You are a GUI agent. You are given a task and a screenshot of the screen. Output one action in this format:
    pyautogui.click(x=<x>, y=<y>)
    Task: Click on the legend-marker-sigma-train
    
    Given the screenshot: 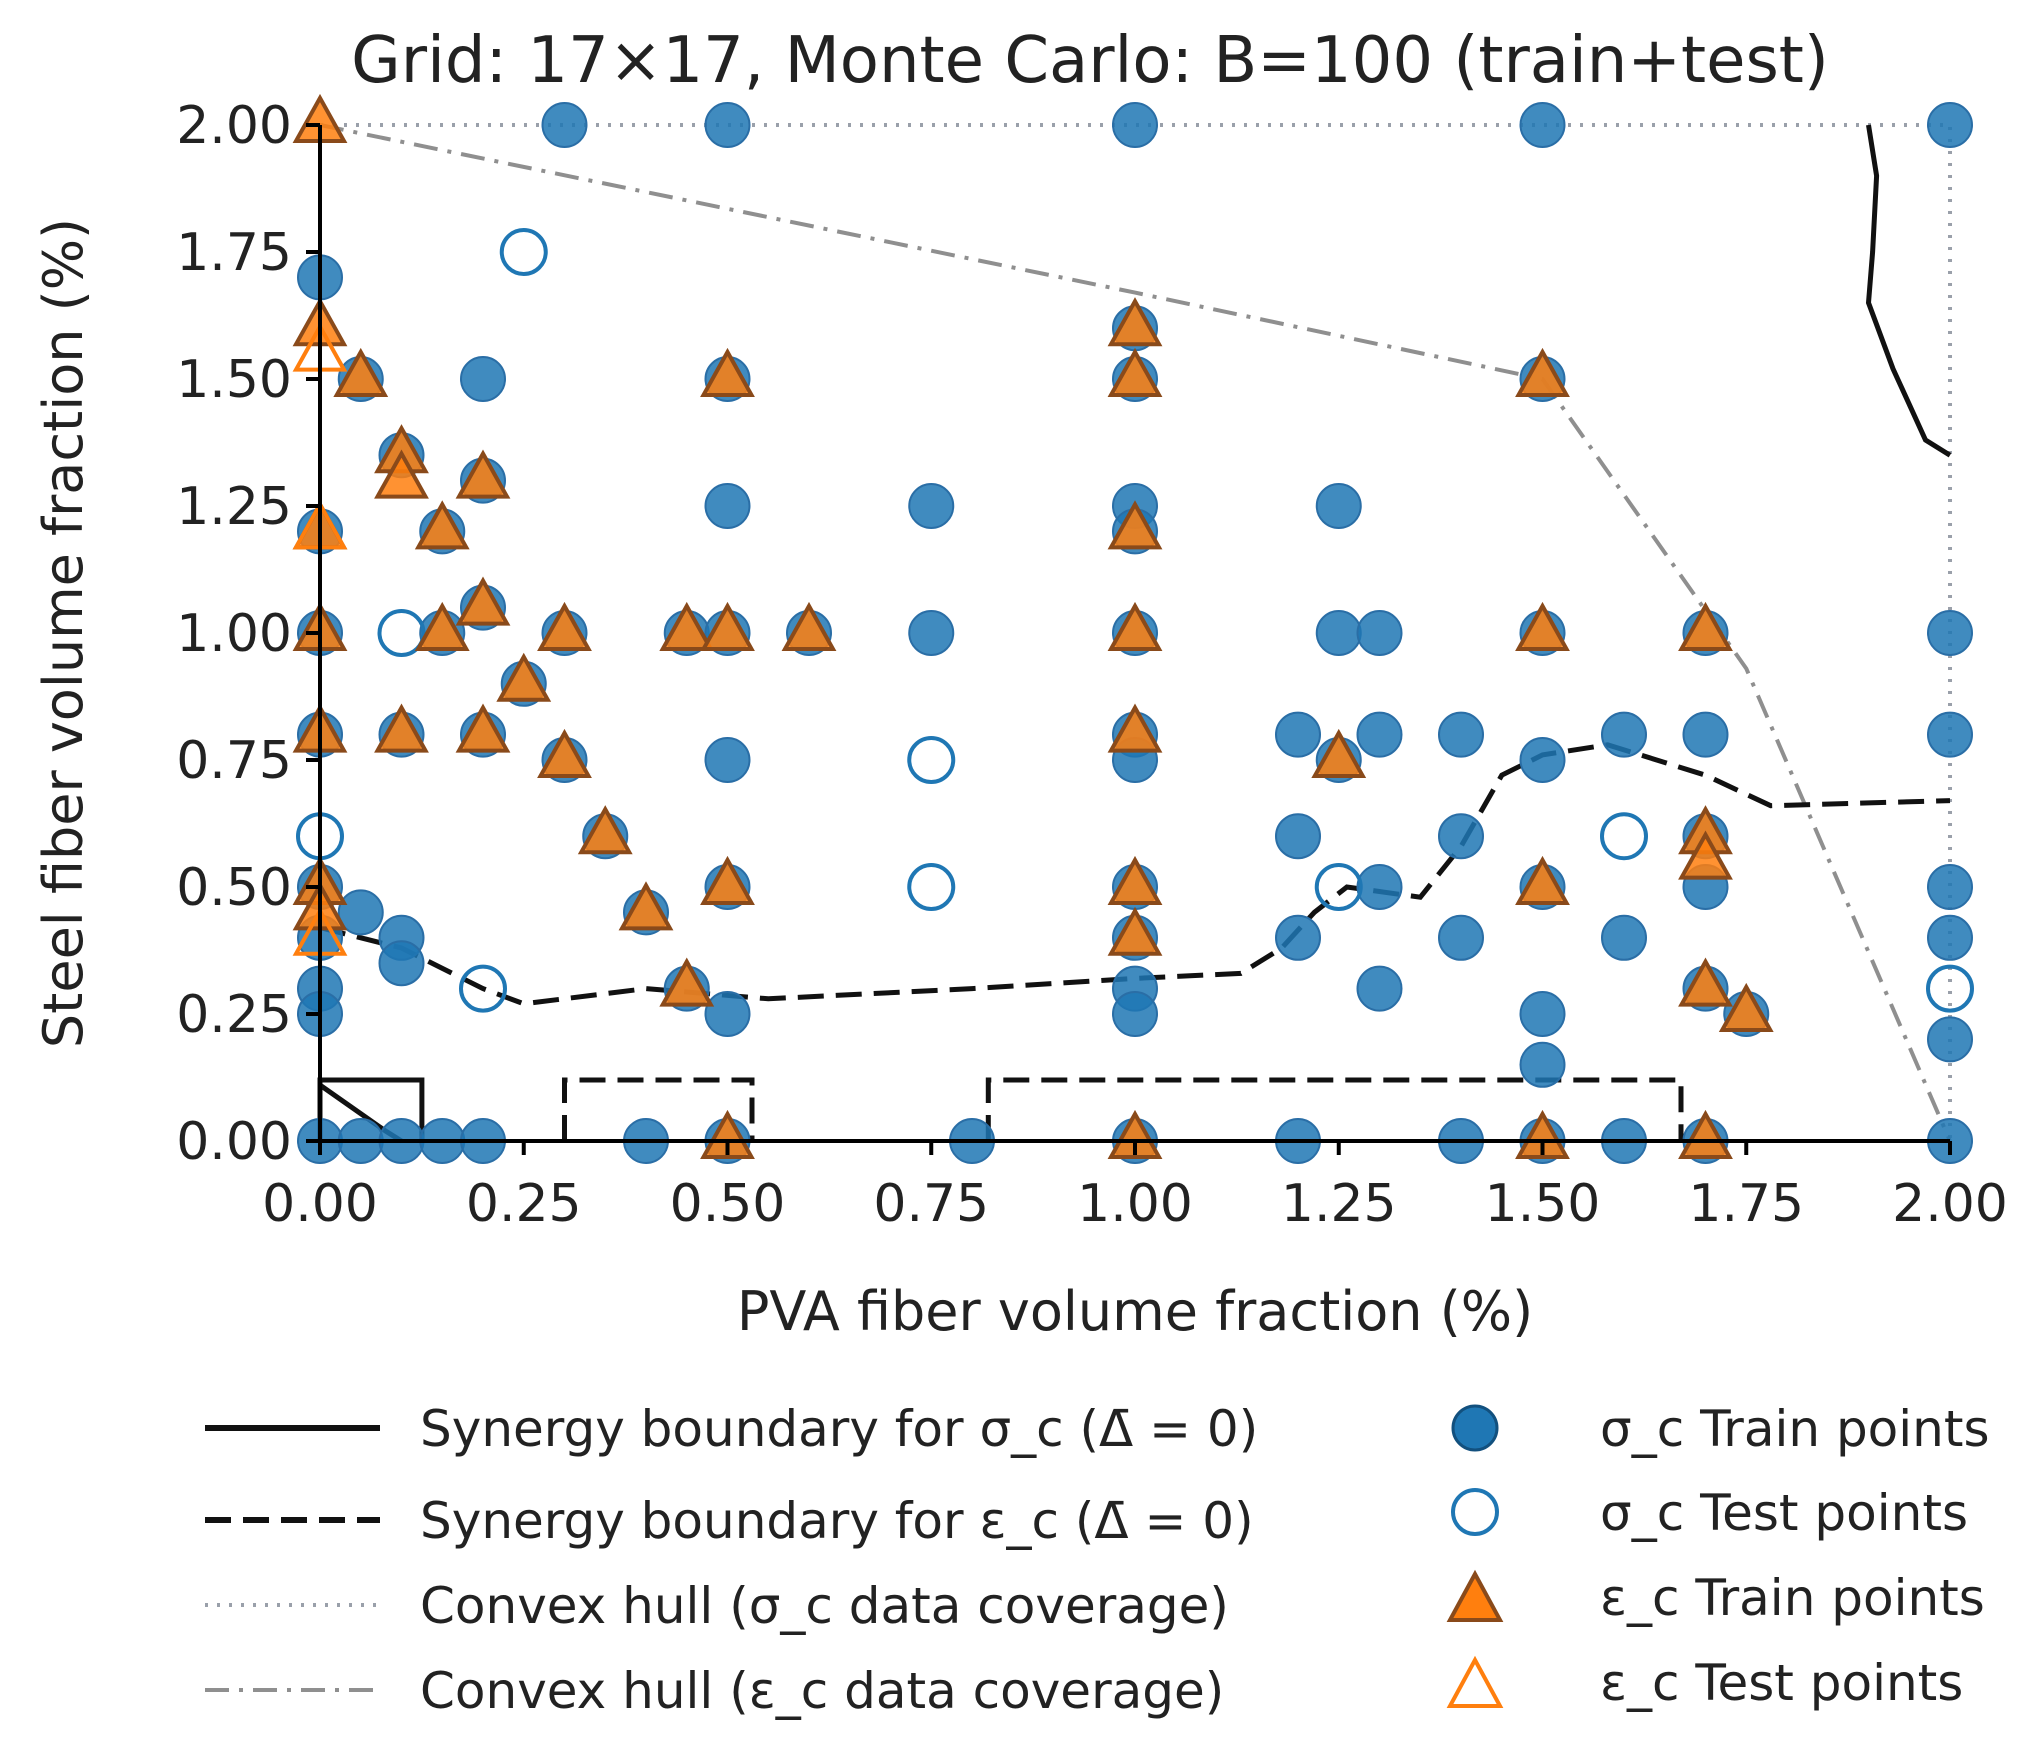 What is the action you would take?
    pyautogui.click(x=1475, y=1428)
    